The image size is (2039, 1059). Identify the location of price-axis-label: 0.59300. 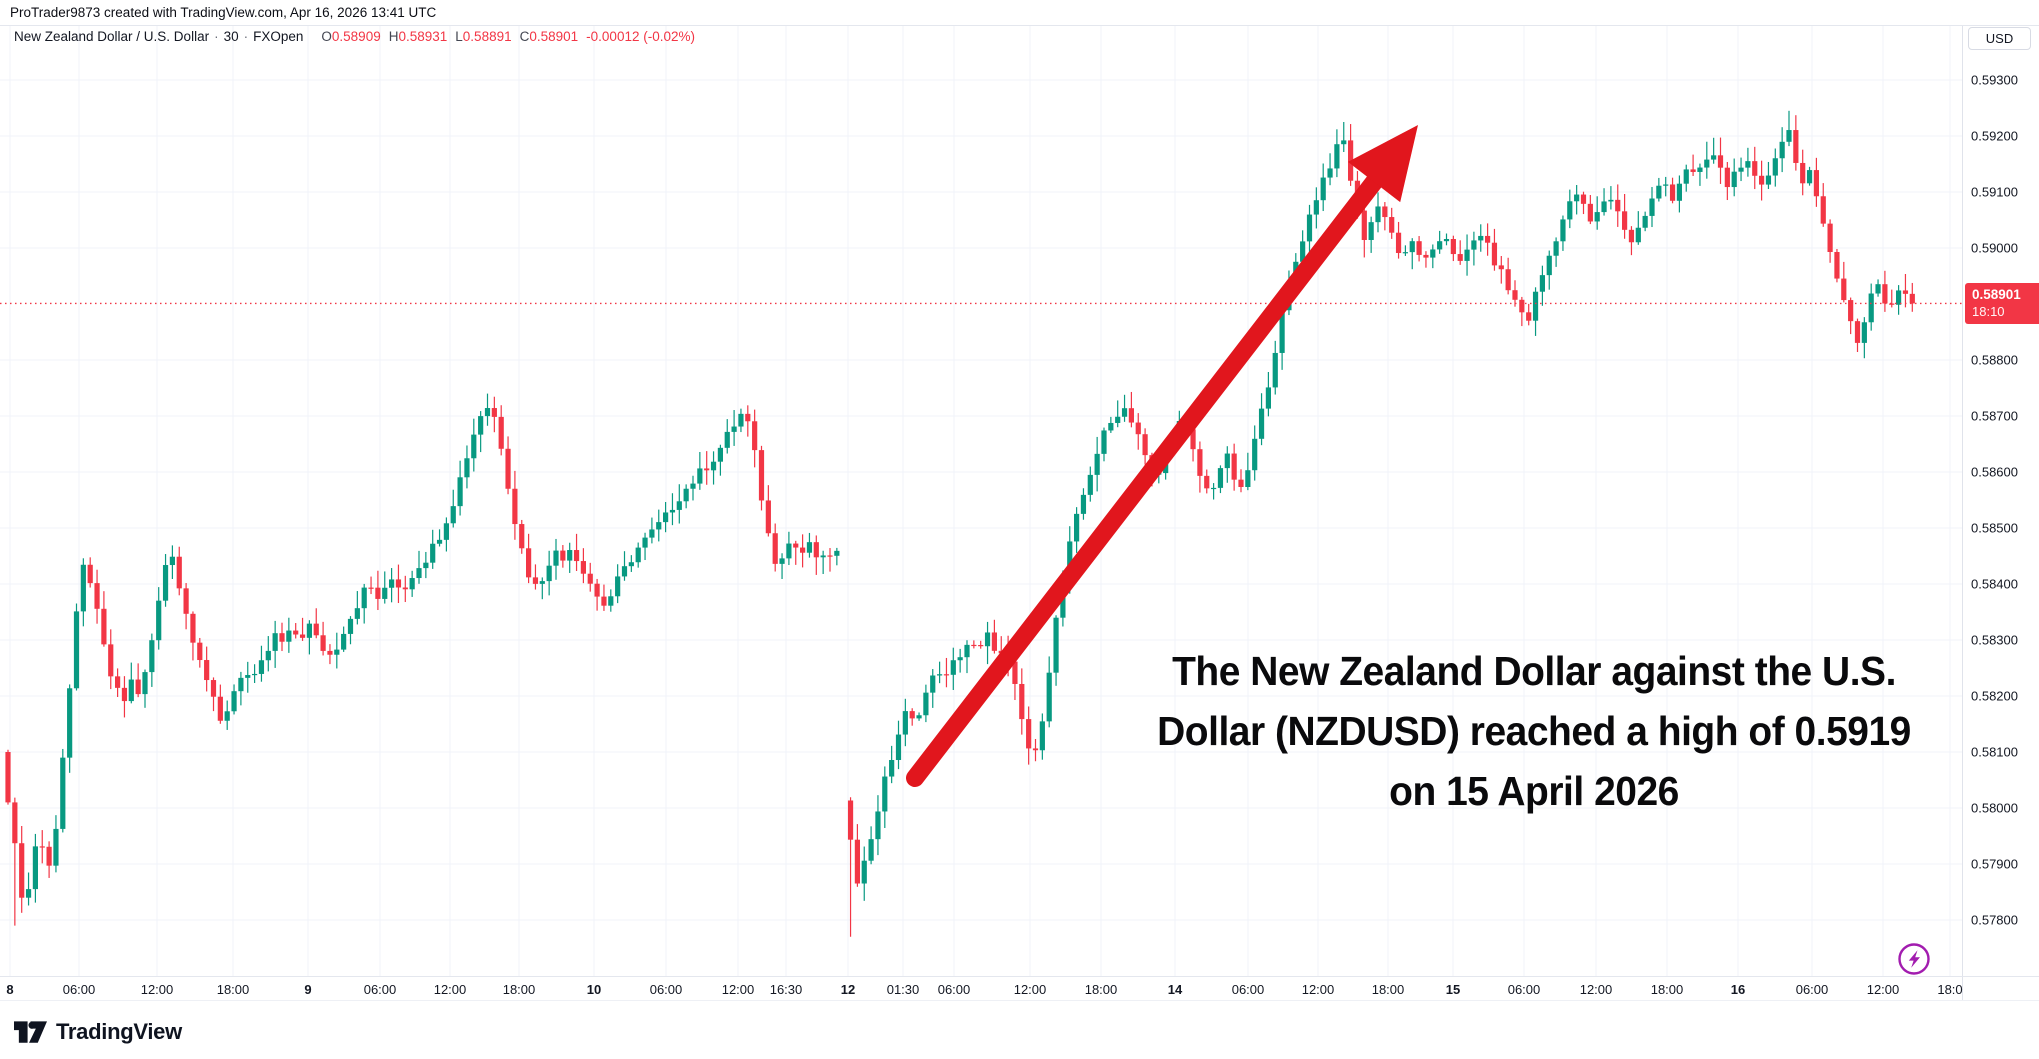
(1994, 80).